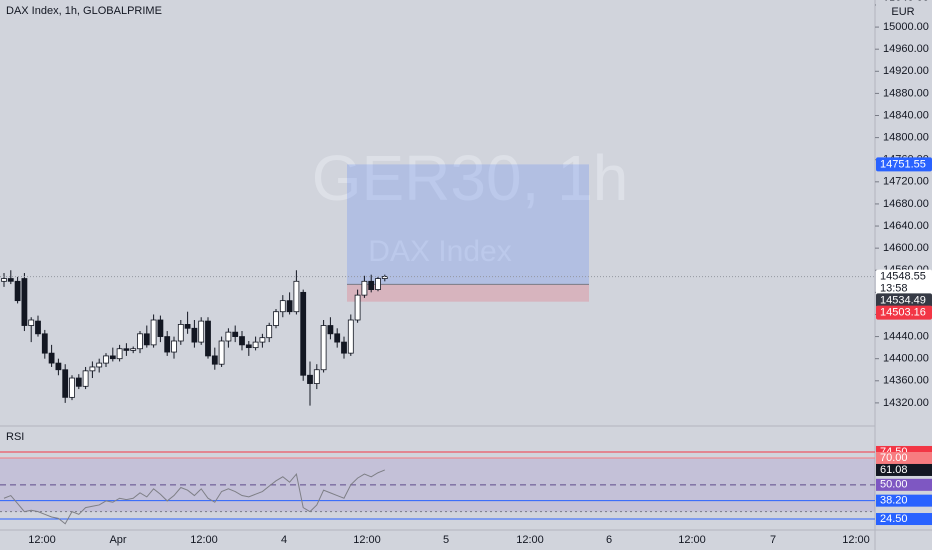  What do you see at coordinates (894, 288) in the screenshot?
I see `countdown: 13:58` at bounding box center [894, 288].